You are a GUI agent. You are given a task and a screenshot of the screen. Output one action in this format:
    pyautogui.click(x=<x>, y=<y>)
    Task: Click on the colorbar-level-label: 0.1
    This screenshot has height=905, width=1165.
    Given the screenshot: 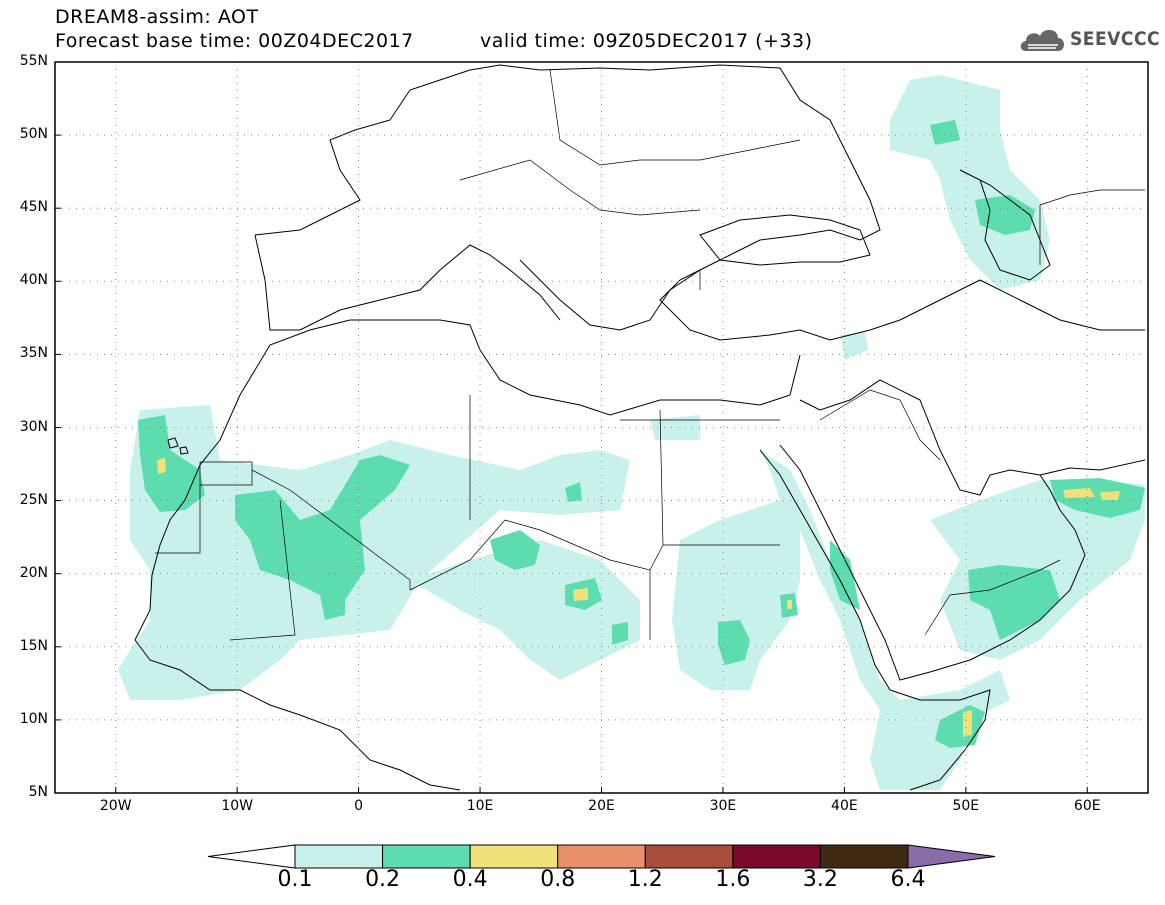 What is the action you would take?
    pyautogui.click(x=295, y=879)
    